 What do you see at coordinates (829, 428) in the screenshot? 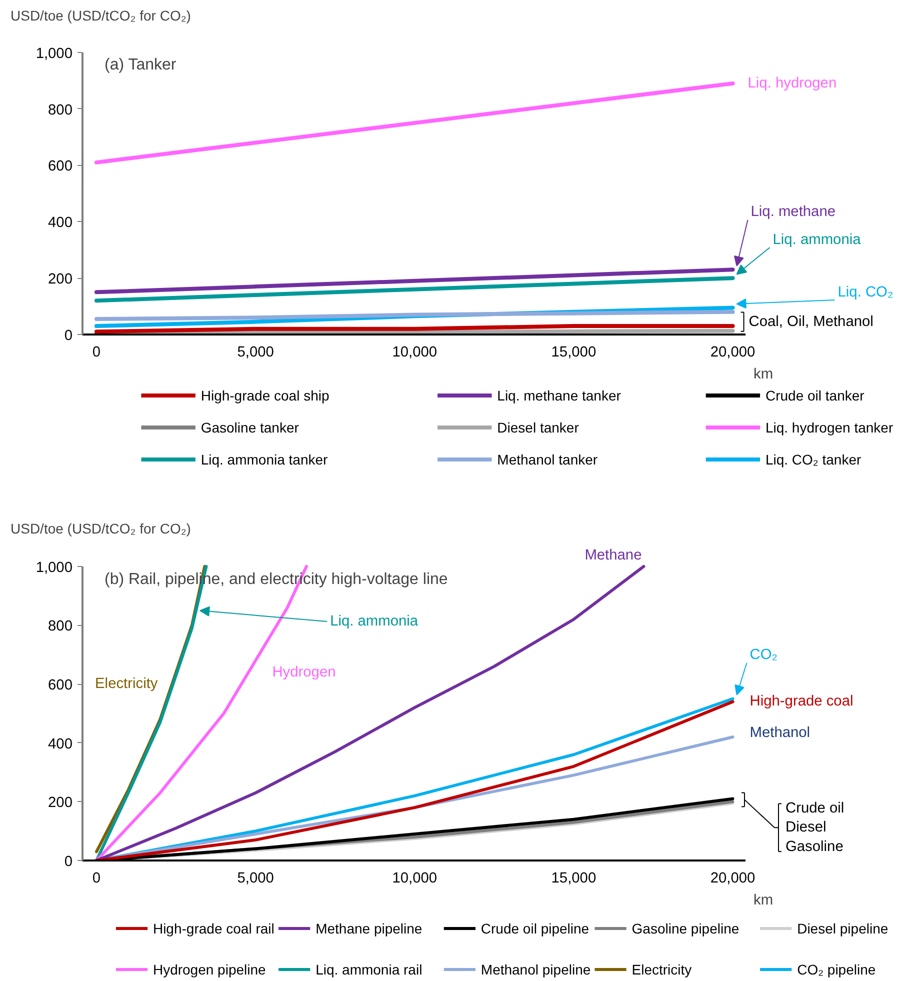
I see `legend-label: Liq. hydrogen tanker` at bounding box center [829, 428].